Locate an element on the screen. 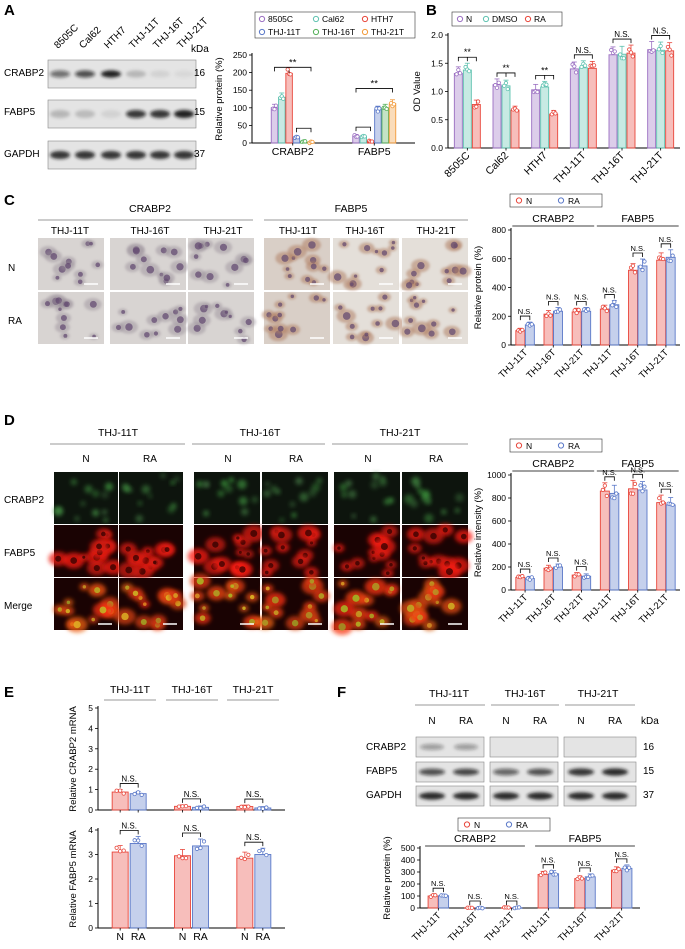  legend-a-cal62-marker is located at coordinates (316, 19).